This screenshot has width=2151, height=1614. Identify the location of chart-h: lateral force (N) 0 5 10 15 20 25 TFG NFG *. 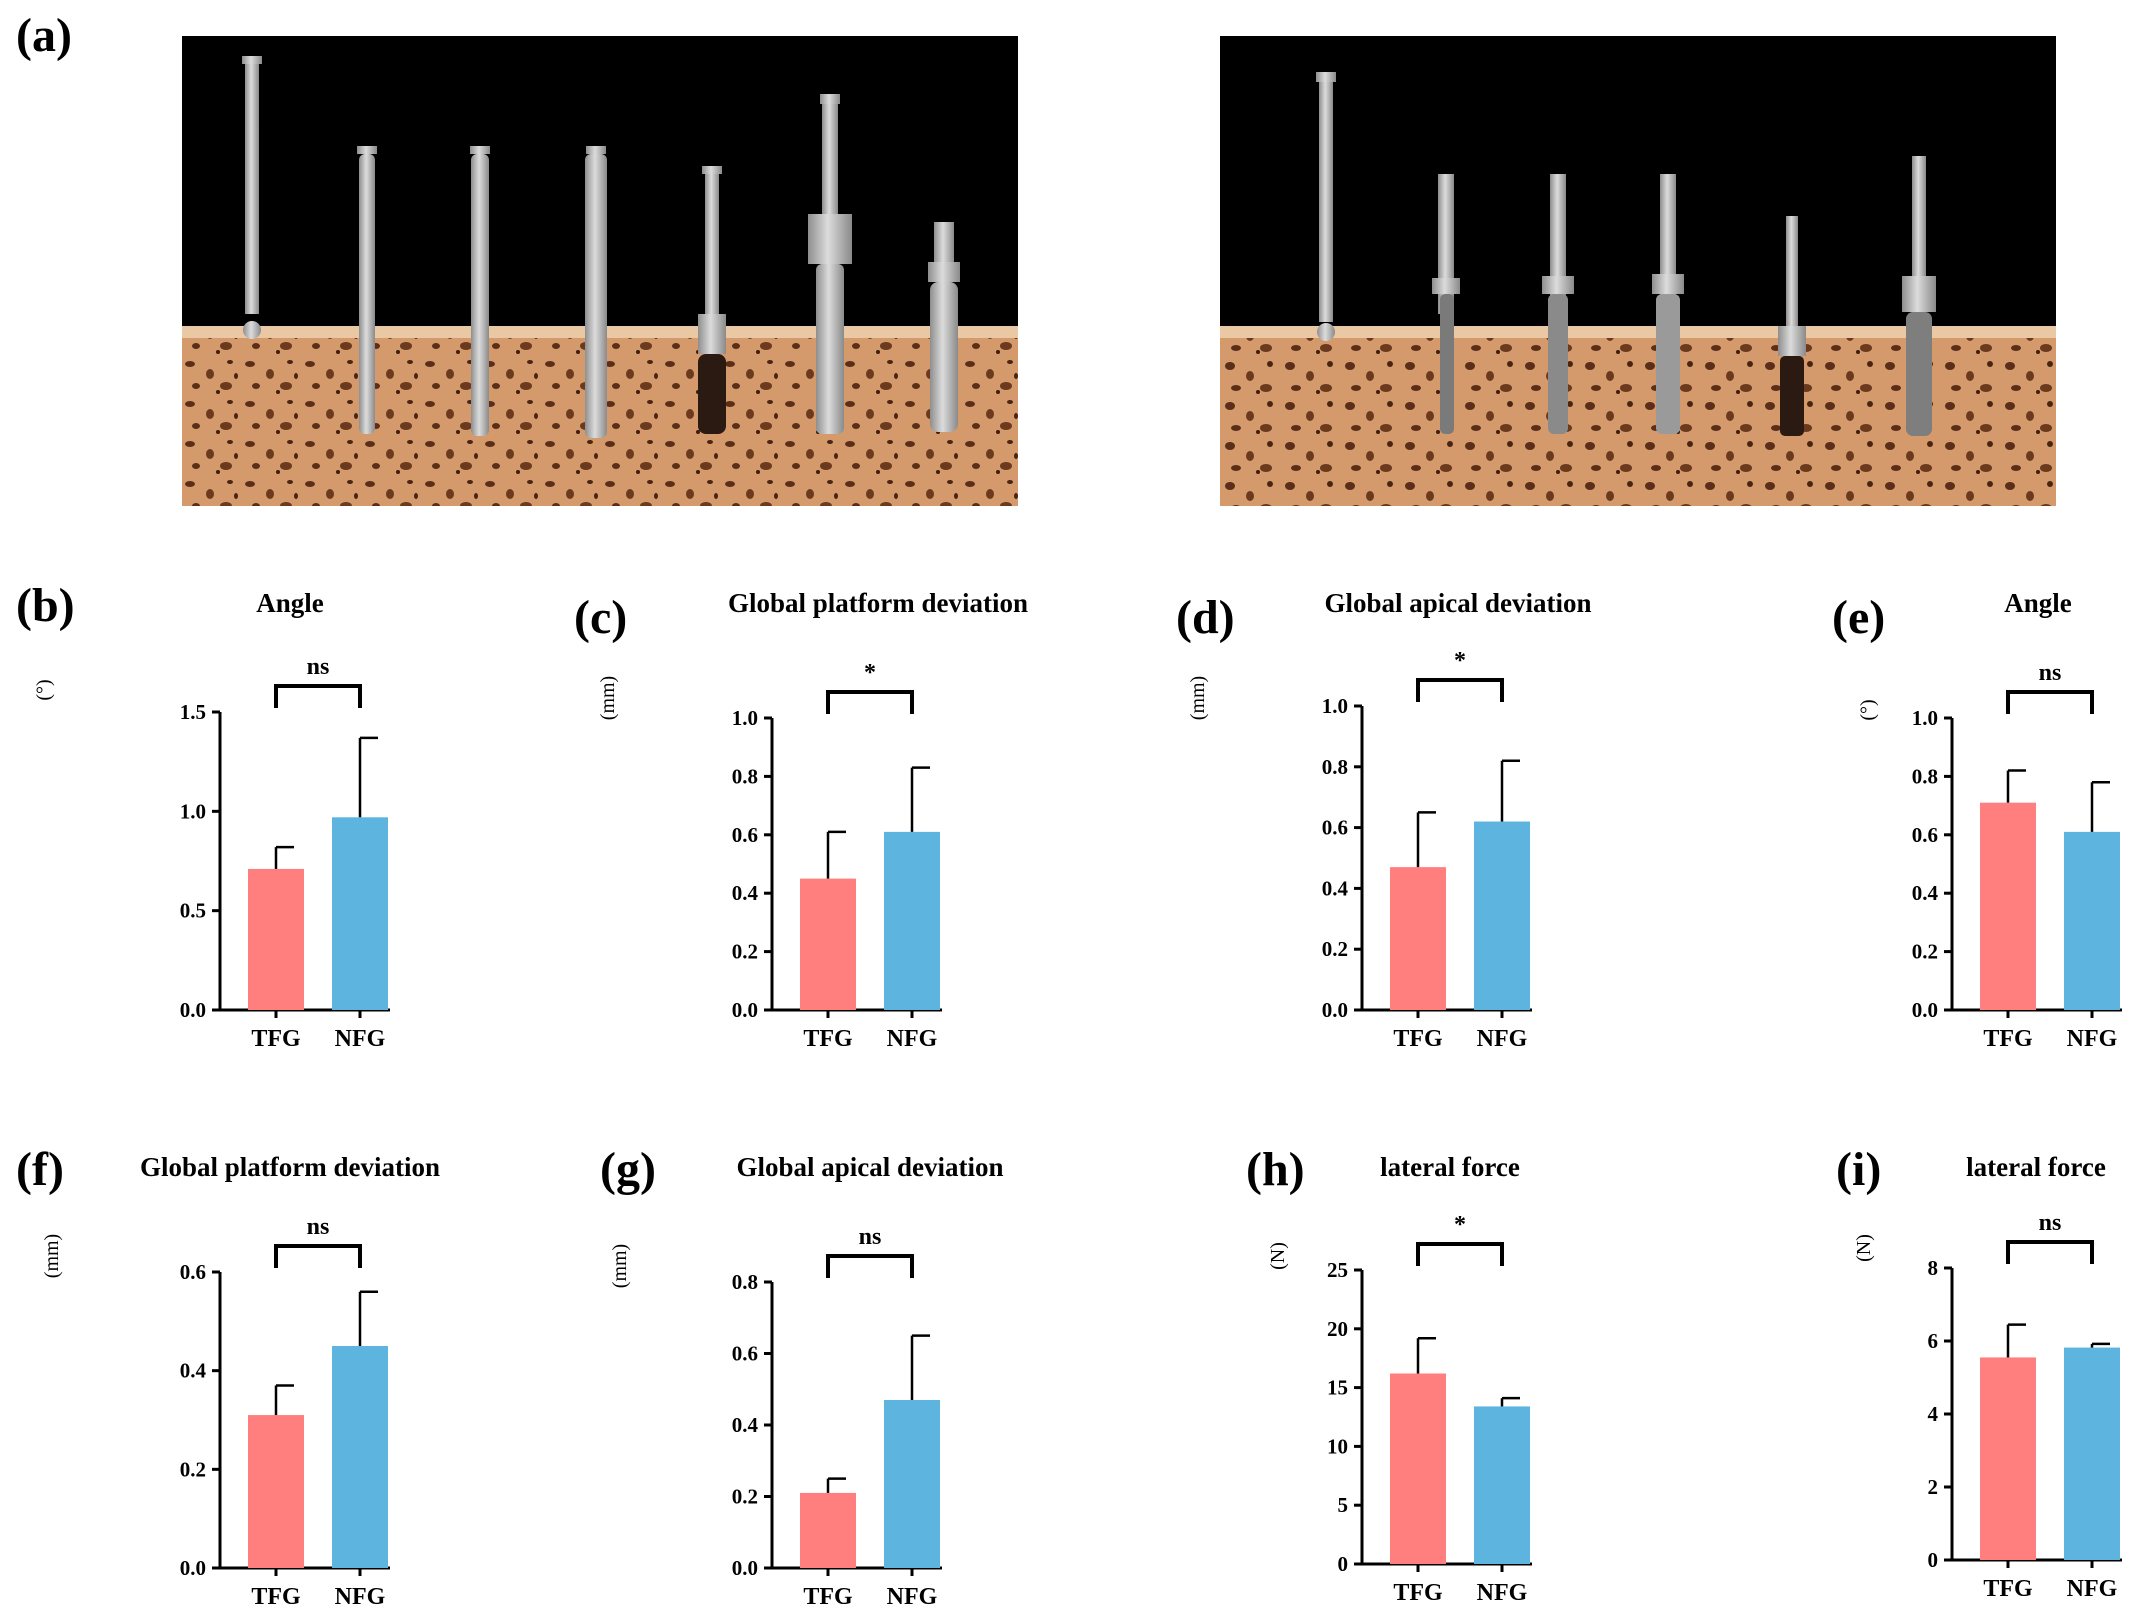
(1399, 1379).